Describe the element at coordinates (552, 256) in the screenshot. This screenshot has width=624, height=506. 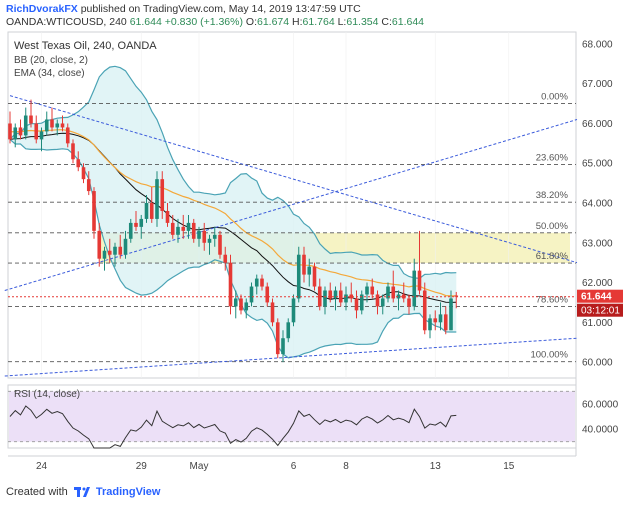
I see `fib-level-label: 61.80%` at that location.